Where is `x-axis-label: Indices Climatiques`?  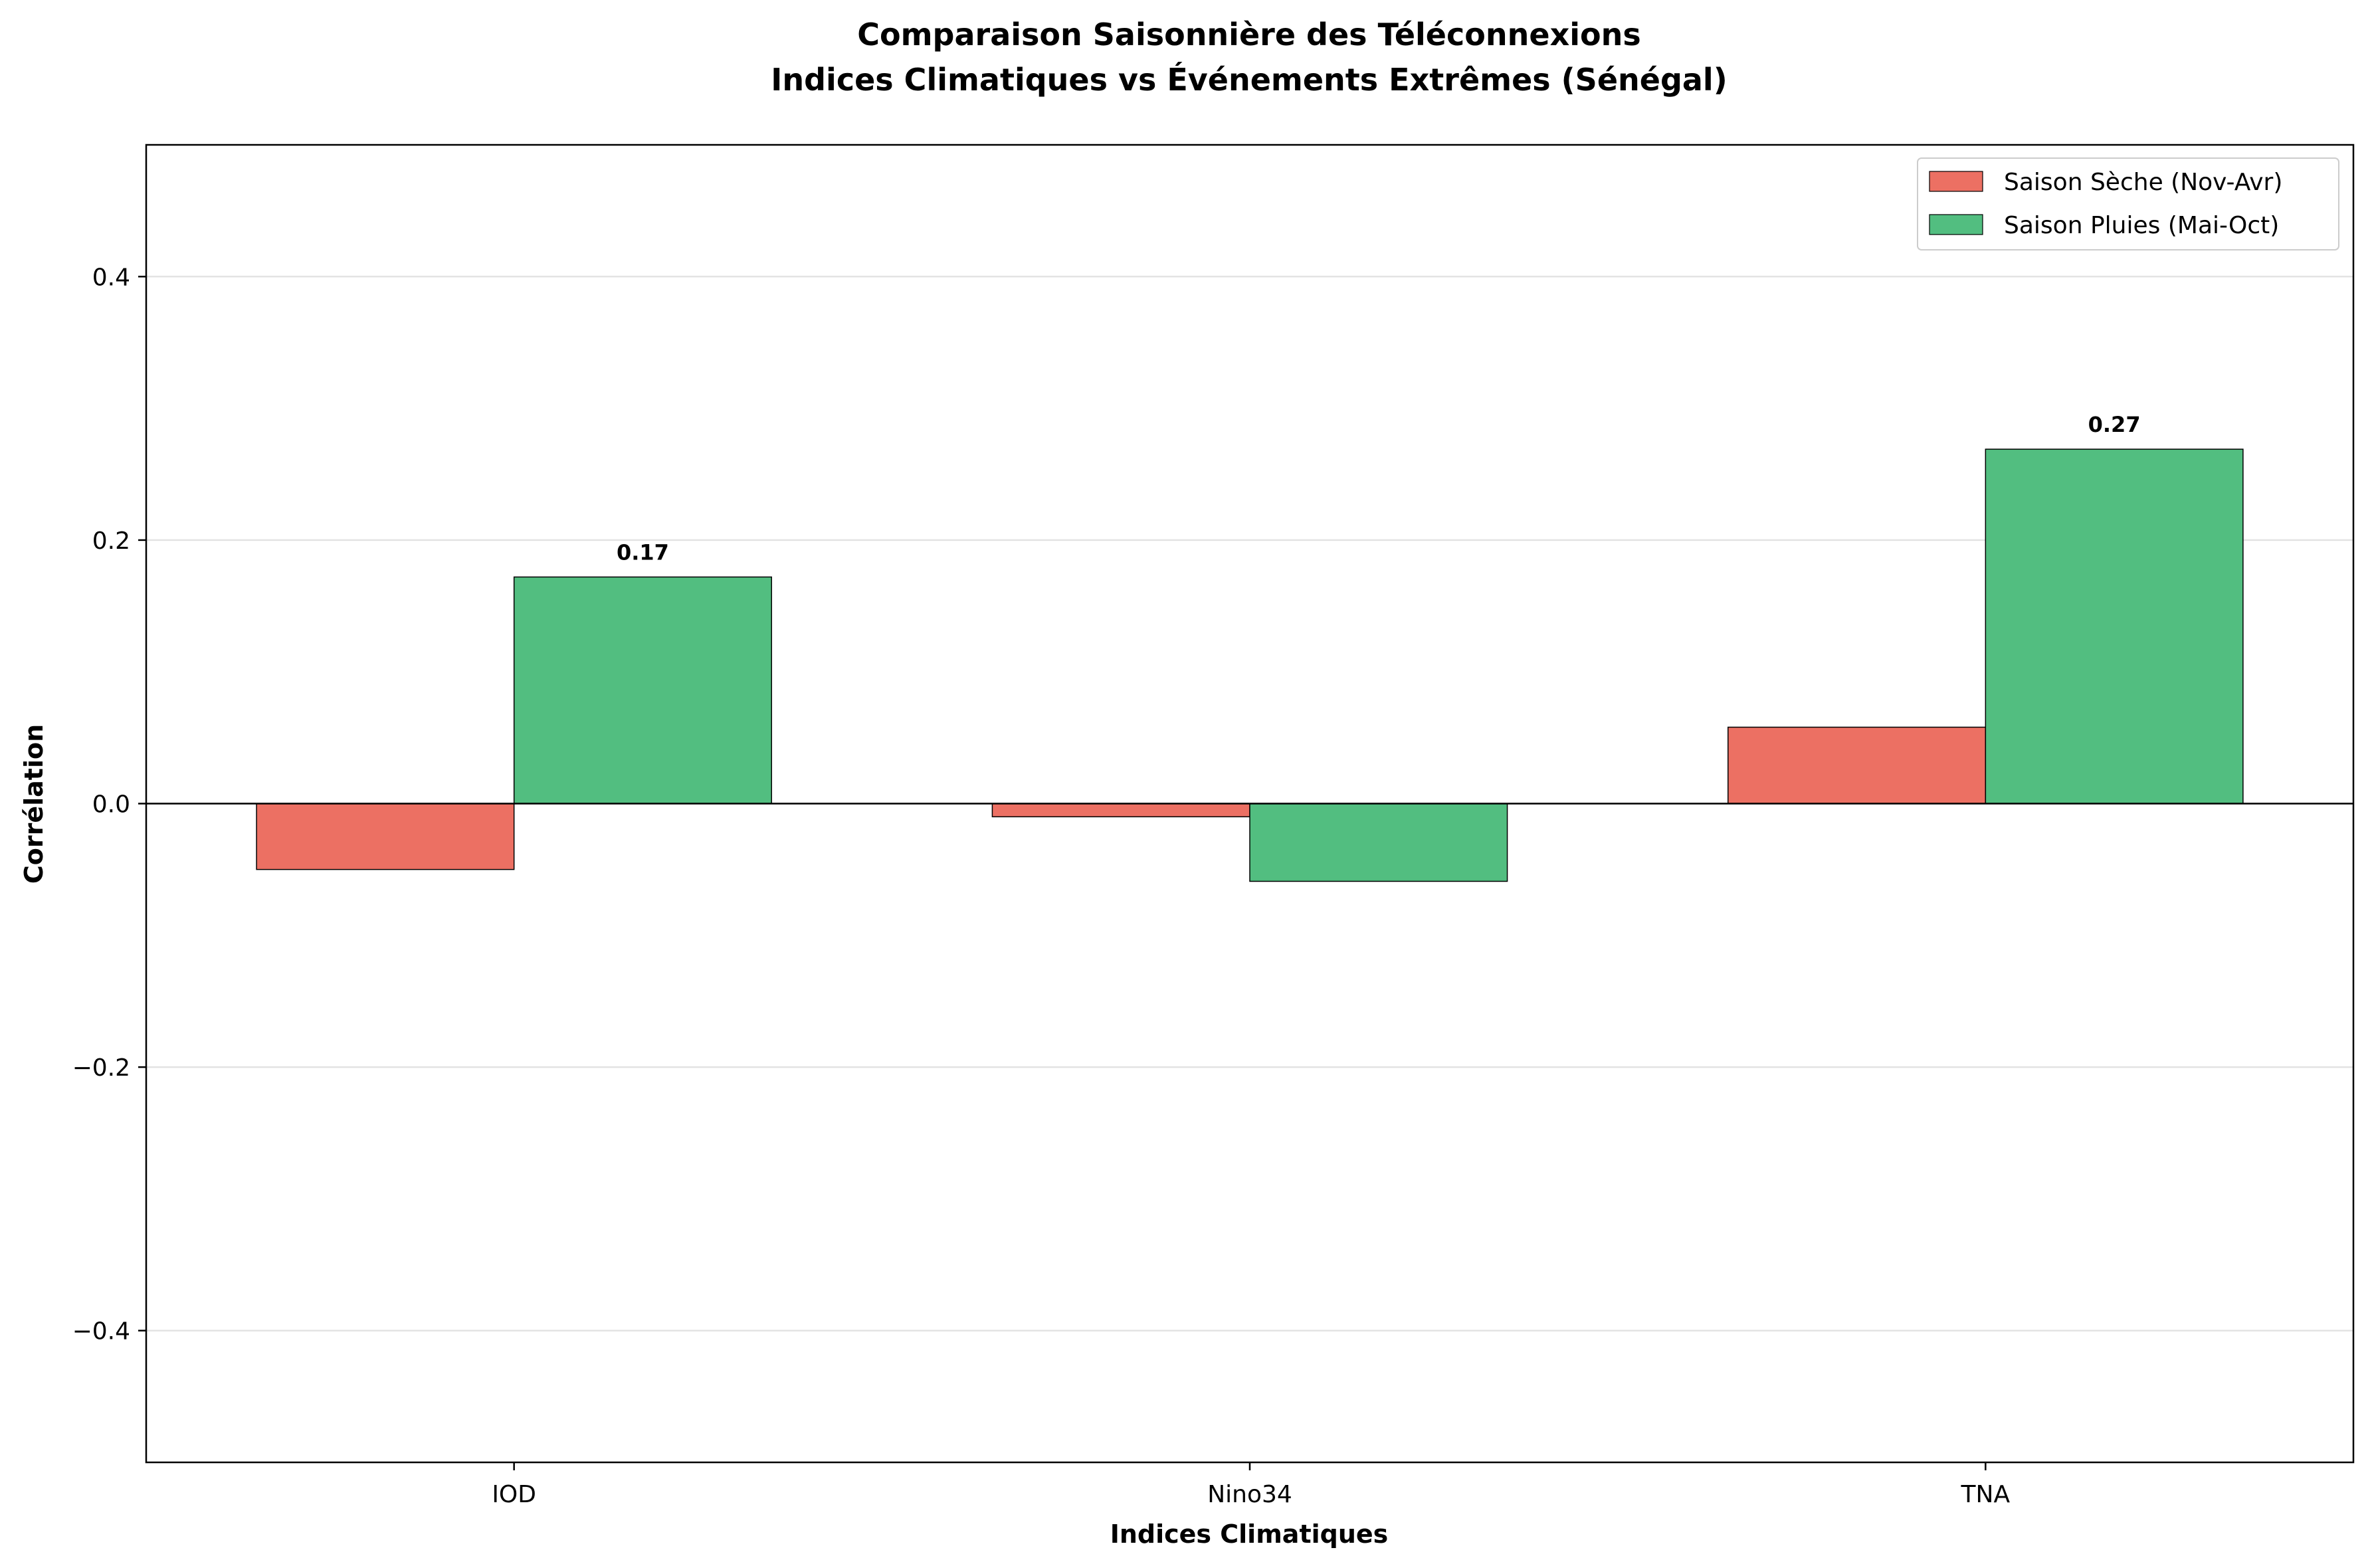
x-axis-label: Indices Climatiques is located at coordinates (1249, 1534).